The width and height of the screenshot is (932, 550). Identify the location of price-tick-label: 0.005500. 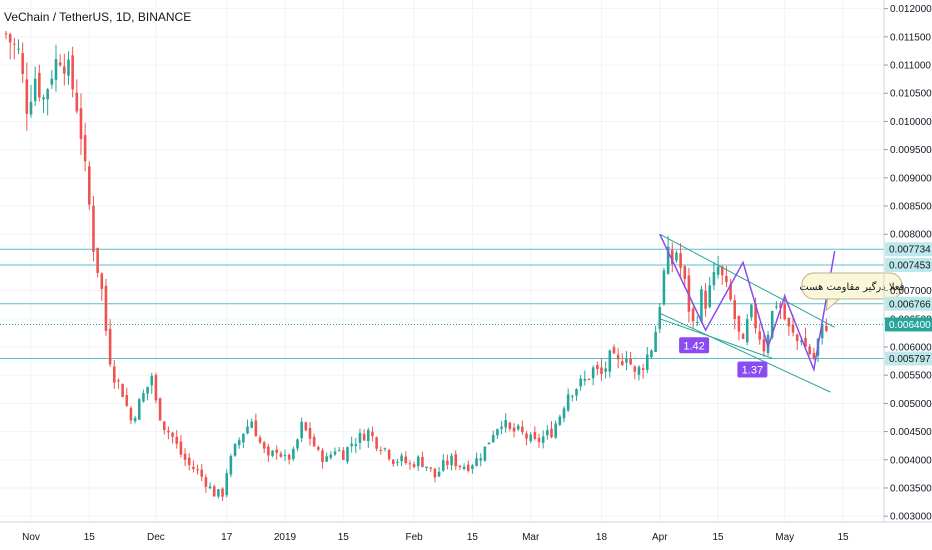
(911, 376).